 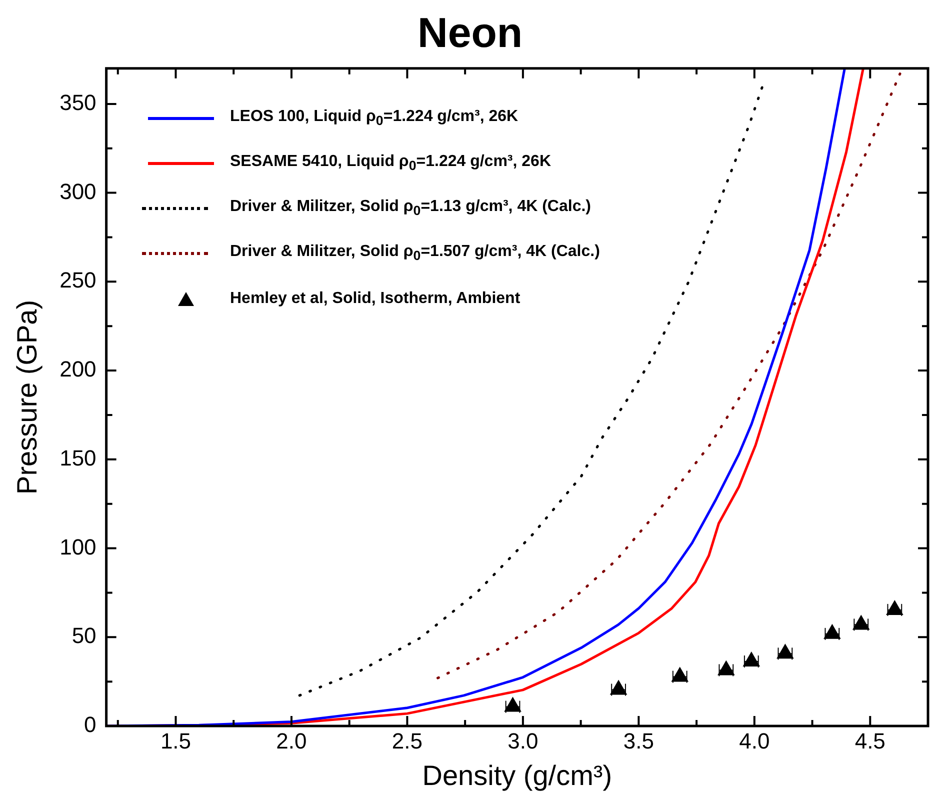 I want to click on y-tick-label: 100, so click(x=78, y=547).